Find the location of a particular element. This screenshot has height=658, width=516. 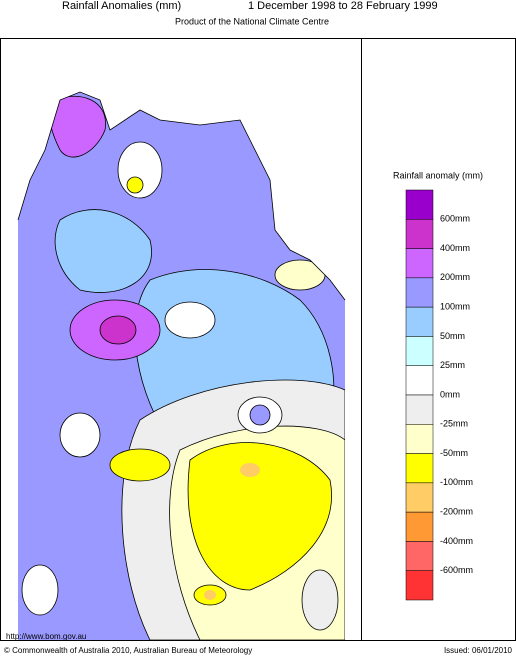

legend-label: 100mm is located at coordinates (455, 307).